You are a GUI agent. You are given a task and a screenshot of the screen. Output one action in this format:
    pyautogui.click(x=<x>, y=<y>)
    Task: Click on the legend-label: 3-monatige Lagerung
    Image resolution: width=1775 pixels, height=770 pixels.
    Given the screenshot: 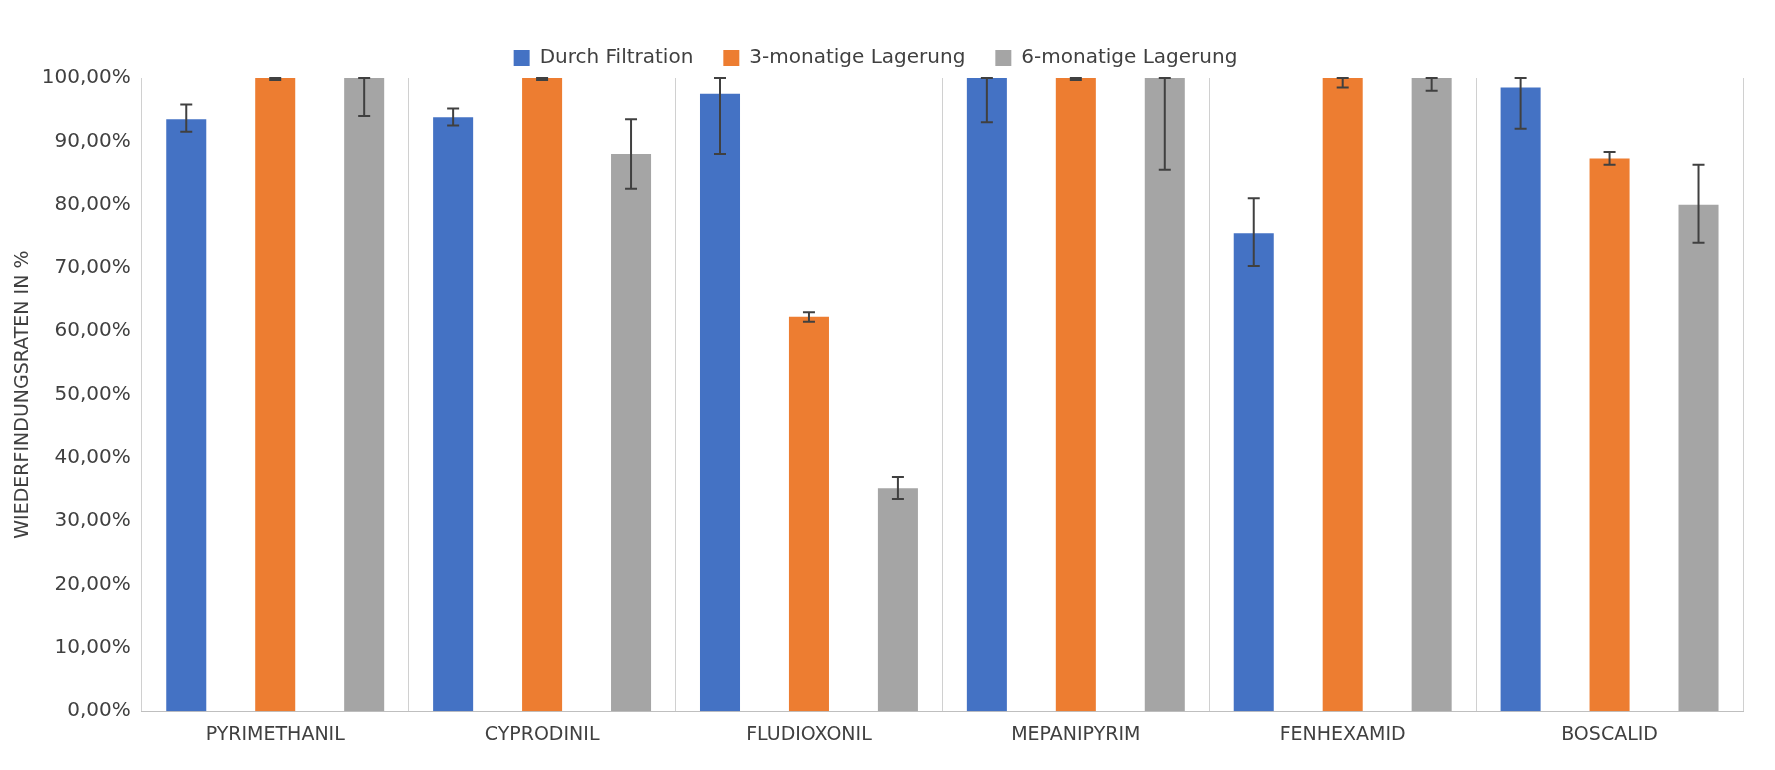 What is the action you would take?
    pyautogui.click(x=857, y=56)
    